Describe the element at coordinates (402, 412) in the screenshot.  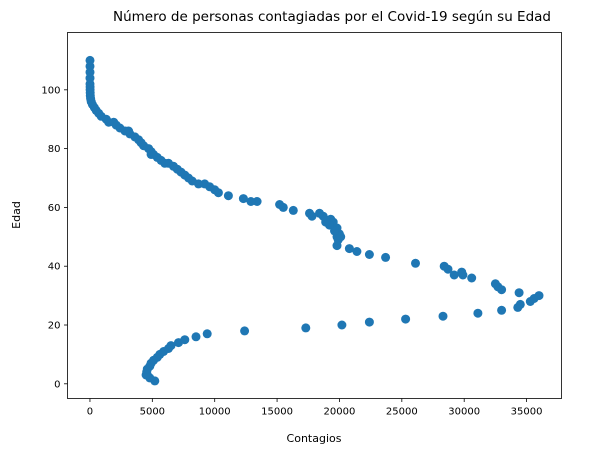
I see `x-tick-label: 25000` at that location.